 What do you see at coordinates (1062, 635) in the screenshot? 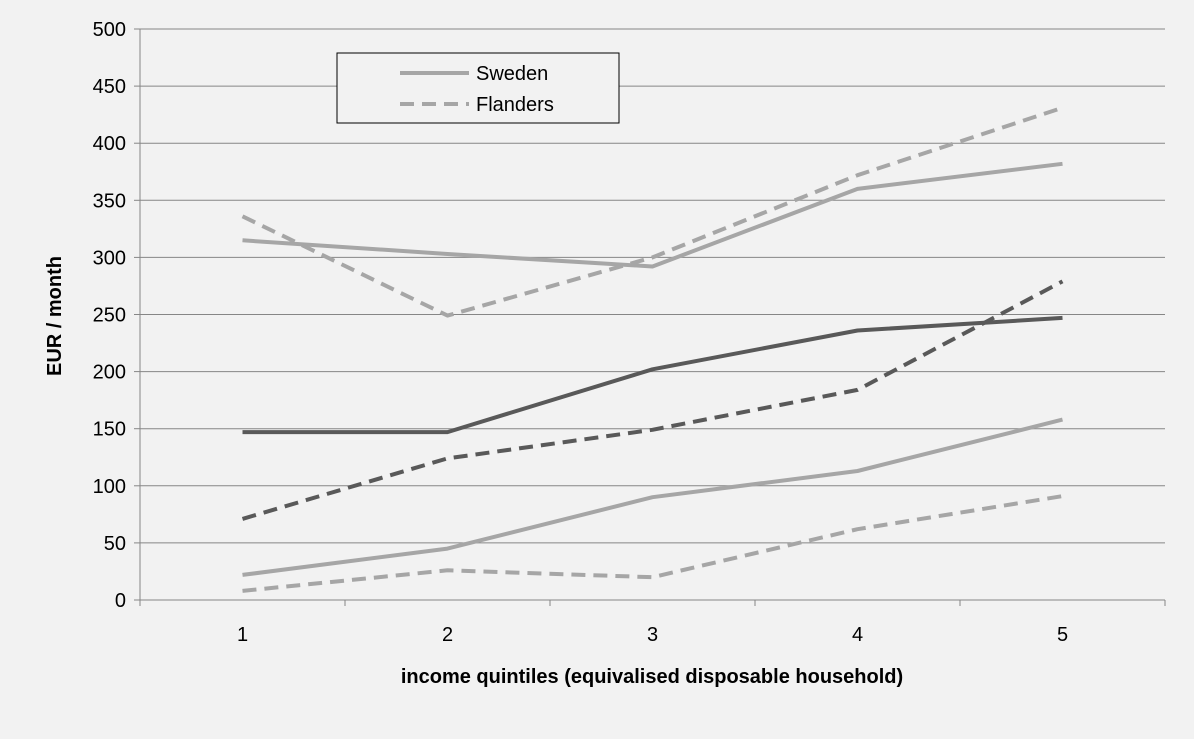
I see `x-tick-label: 5` at bounding box center [1062, 635].